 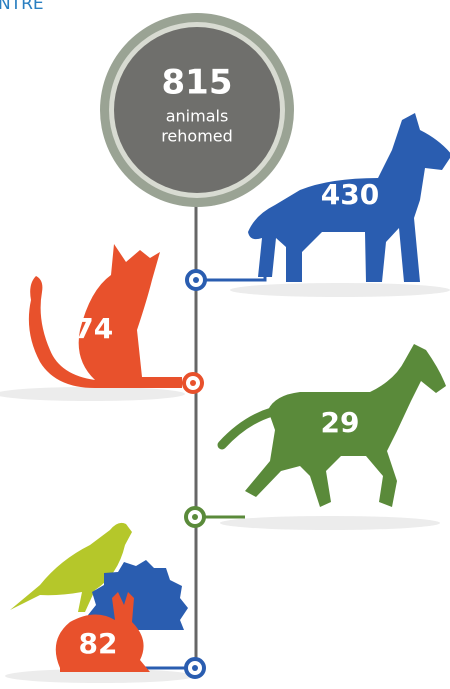 What do you see at coordinates (350, 194) in the screenshot?
I see `dog-count: 430` at bounding box center [350, 194].